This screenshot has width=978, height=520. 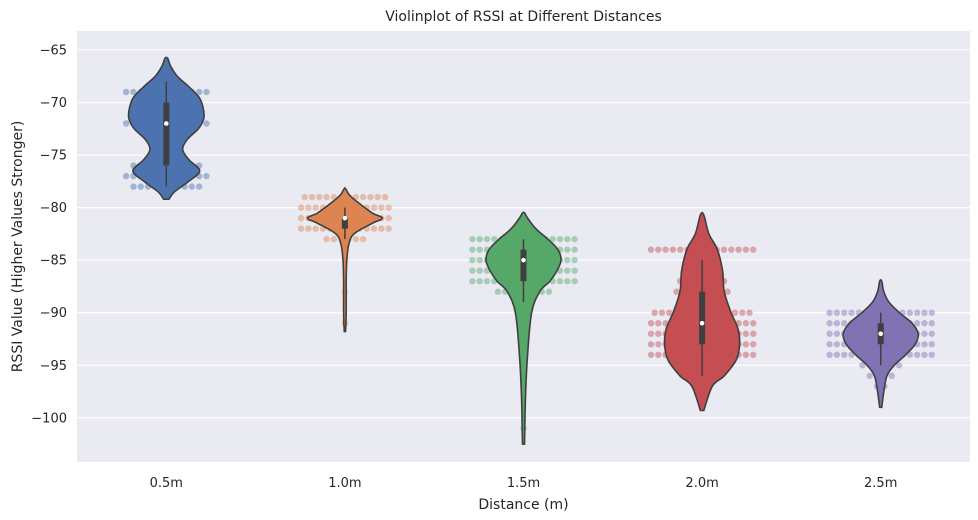 I want to click on y-tick-label: −80, so click(x=53, y=208).